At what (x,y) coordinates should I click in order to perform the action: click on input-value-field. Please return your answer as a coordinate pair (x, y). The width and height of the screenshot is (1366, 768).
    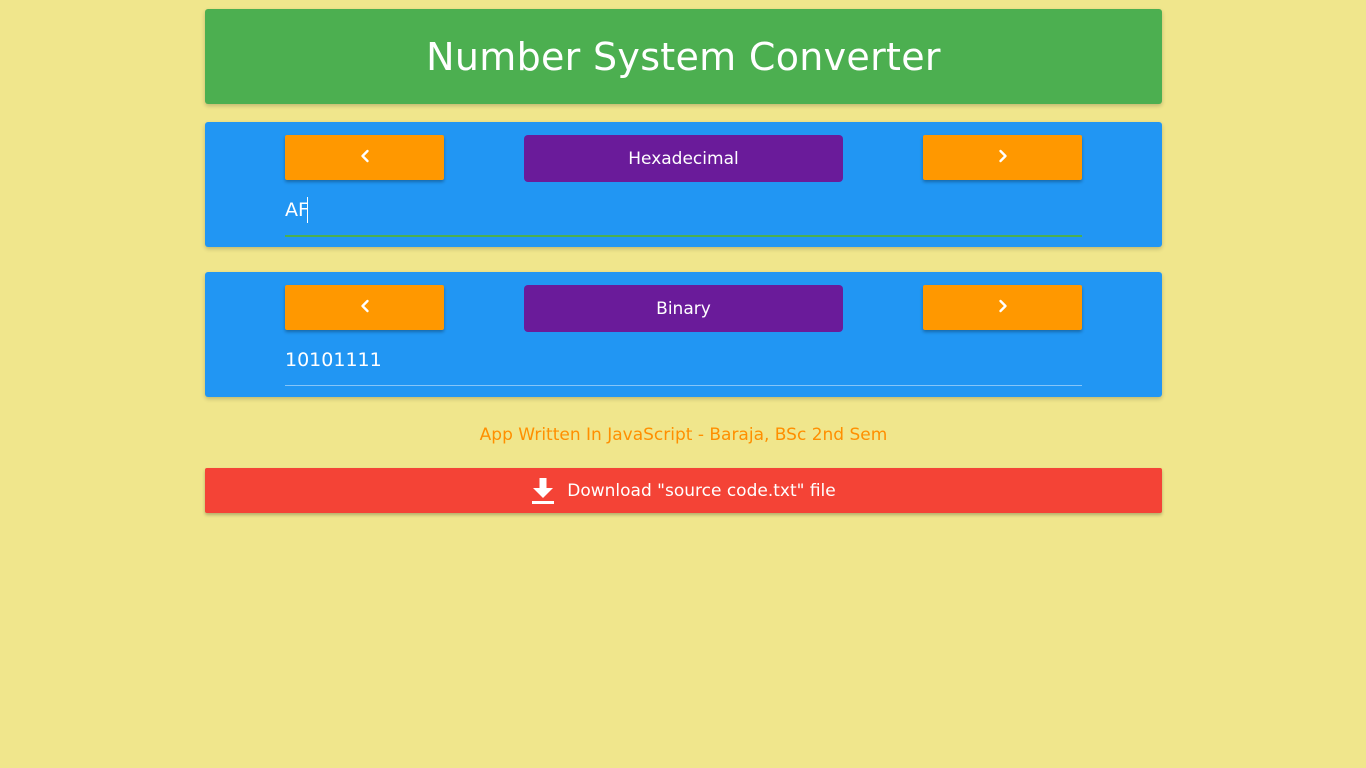
    Looking at the image, I should click on (683, 210).